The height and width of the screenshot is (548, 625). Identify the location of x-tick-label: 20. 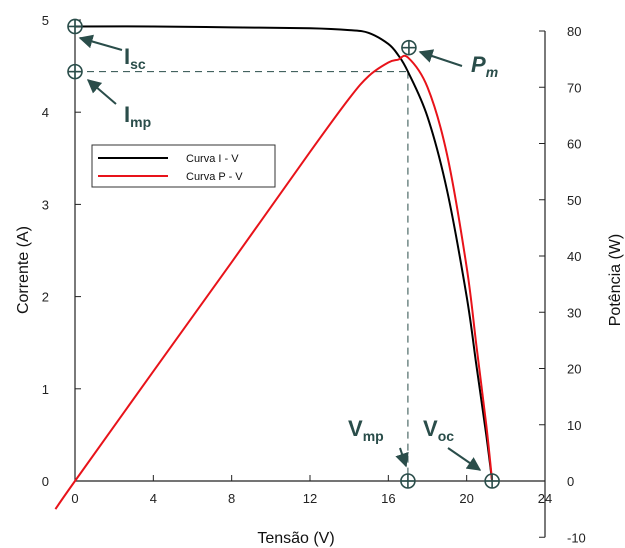
(466, 498).